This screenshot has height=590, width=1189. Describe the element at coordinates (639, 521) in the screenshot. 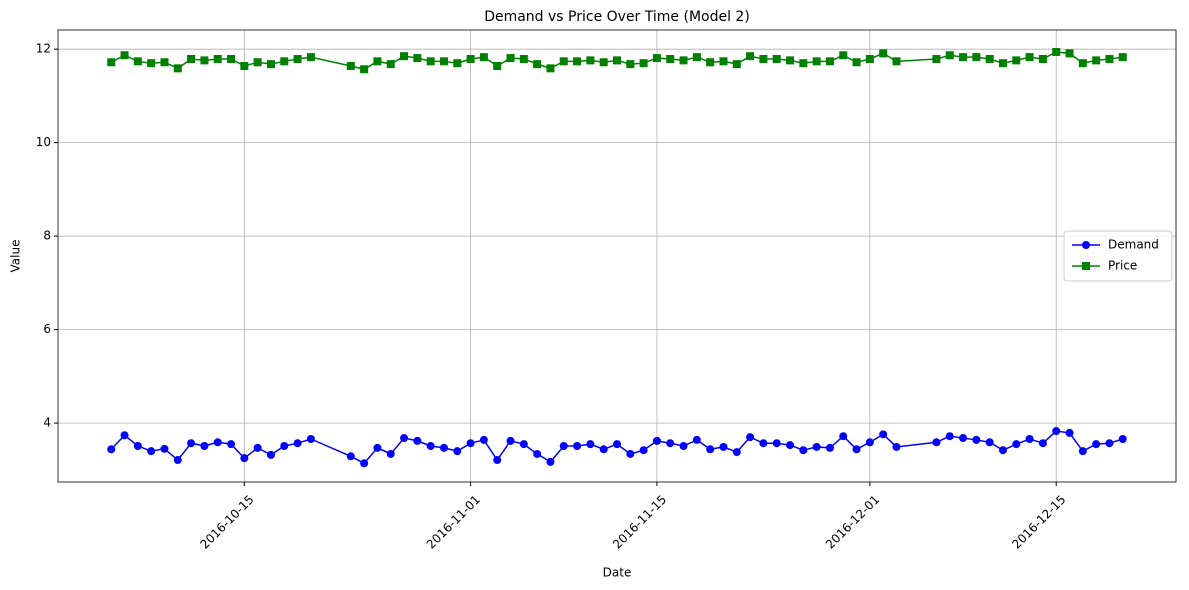

I see `x-tick-label: 2016-11-15` at that location.